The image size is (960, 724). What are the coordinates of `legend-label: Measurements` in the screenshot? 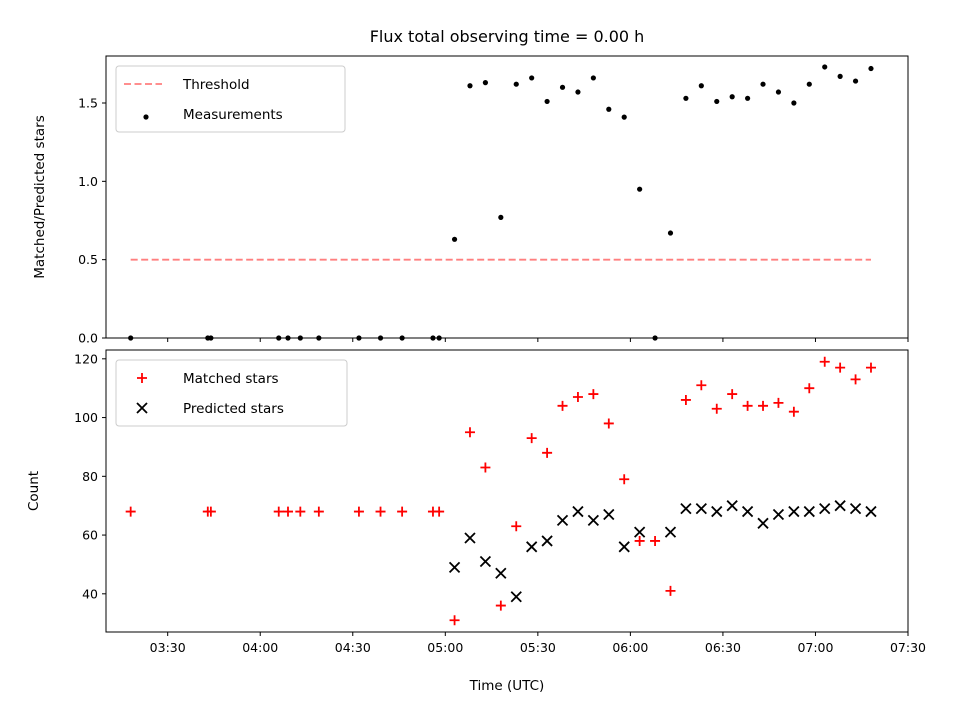 It's located at (233, 115).